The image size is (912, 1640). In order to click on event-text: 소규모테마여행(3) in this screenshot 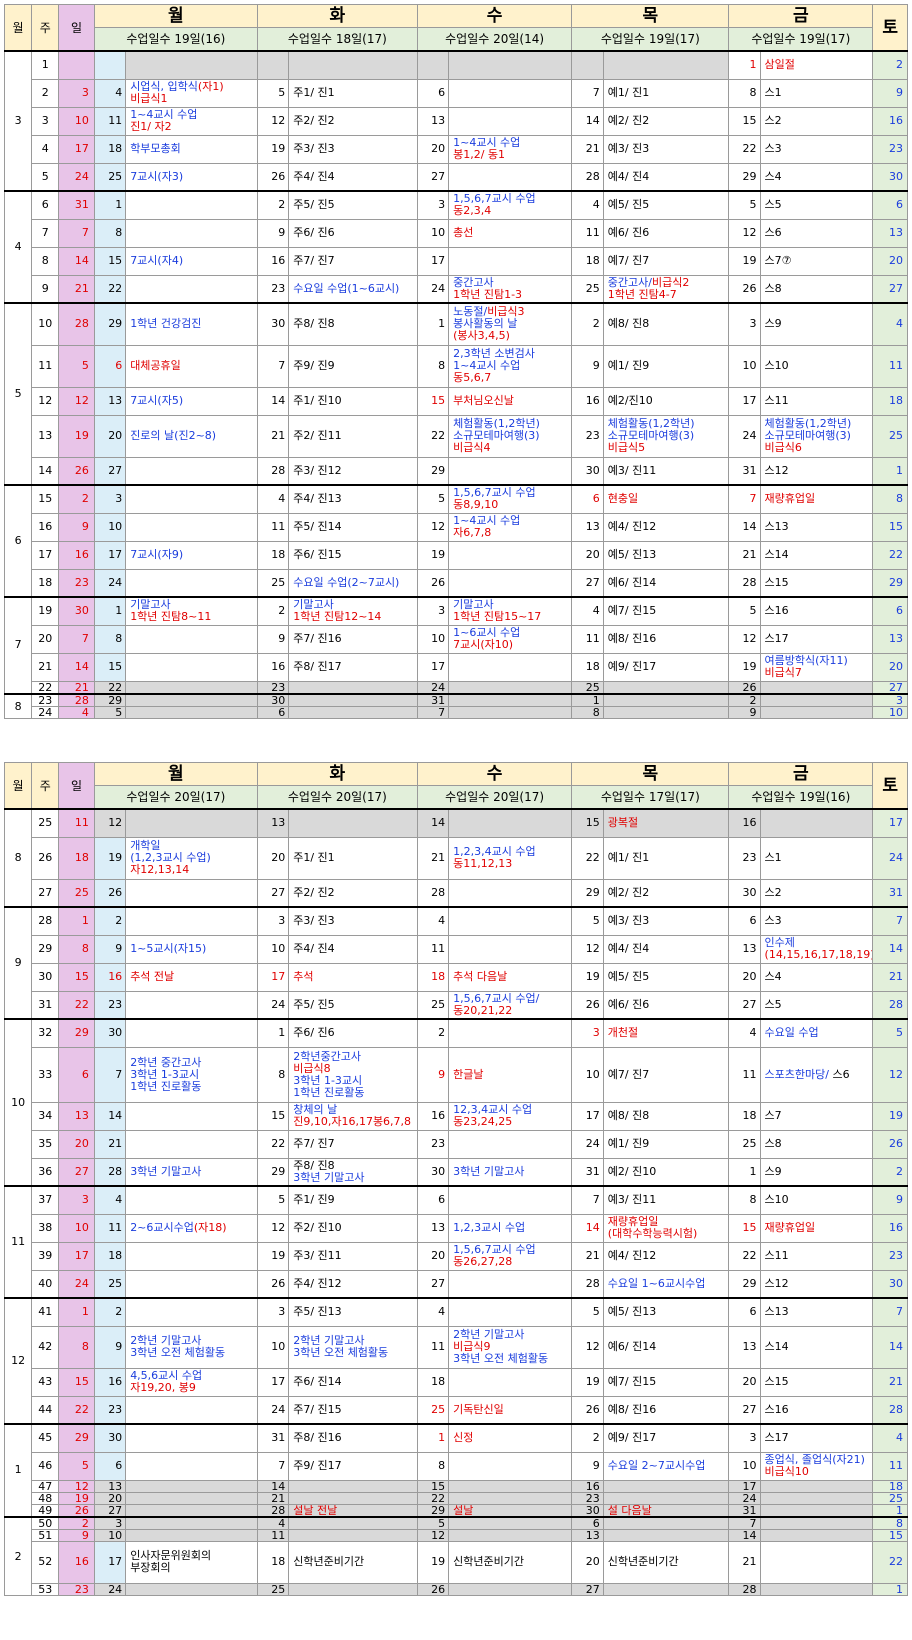, I will do `click(668, 436)`.